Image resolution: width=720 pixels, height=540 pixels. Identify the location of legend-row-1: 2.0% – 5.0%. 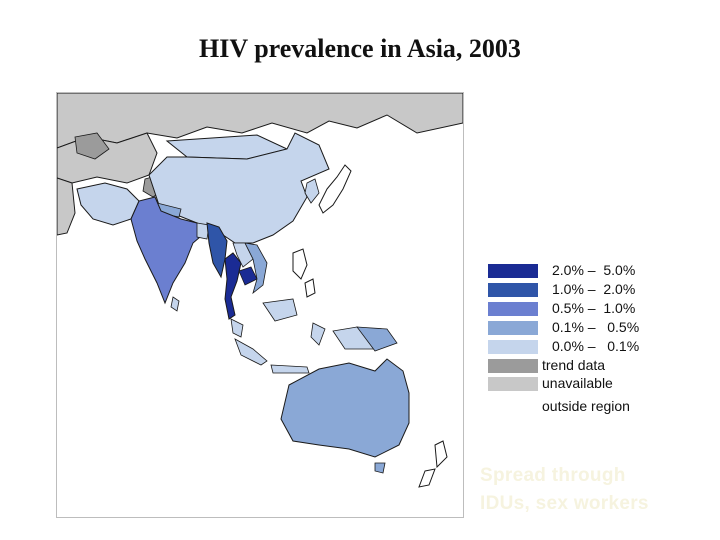
(588, 270).